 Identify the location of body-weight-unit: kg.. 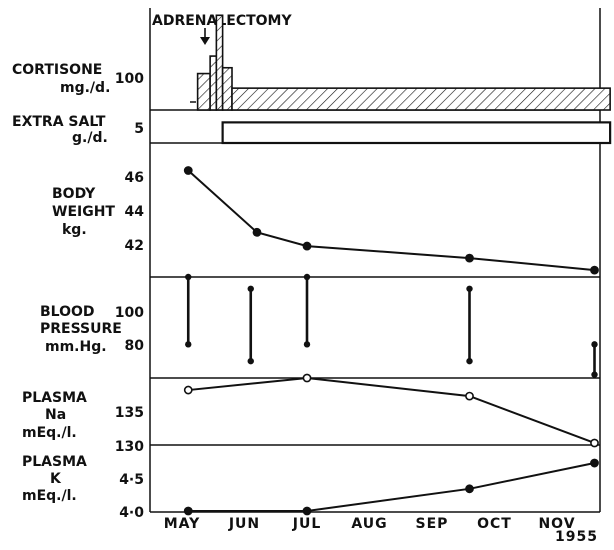
(74, 230).